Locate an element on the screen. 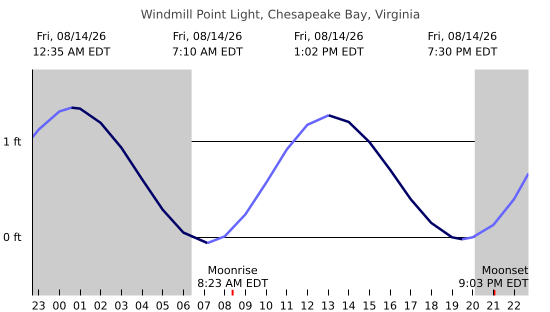 The height and width of the screenshot is (312, 550). x-tick-label: 07 is located at coordinates (204, 306).